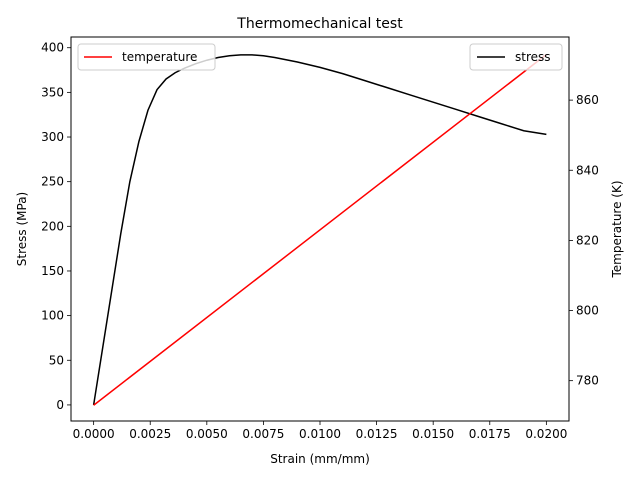 The width and height of the screenshot is (640, 480). Describe the element at coordinates (52, 182) in the screenshot. I see `y-left-tick-label: 250` at that location.